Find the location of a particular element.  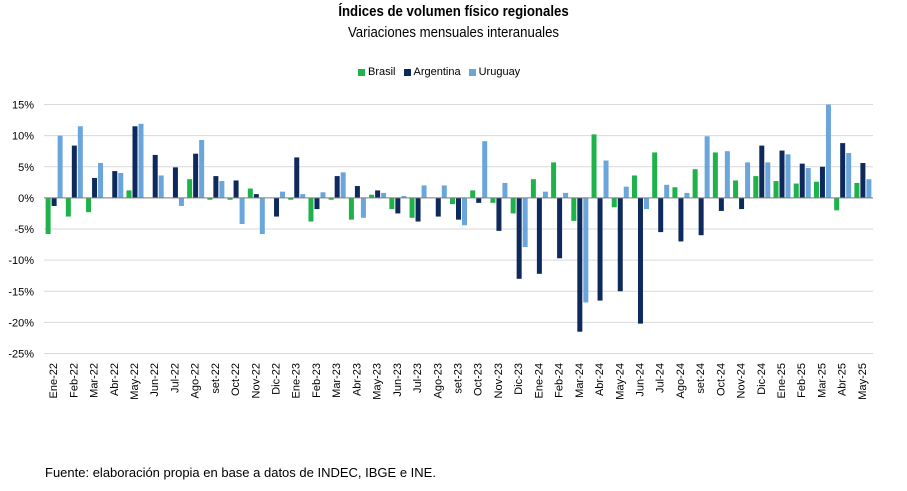

x-tick-label: Ene-24 is located at coordinates (539, 380).